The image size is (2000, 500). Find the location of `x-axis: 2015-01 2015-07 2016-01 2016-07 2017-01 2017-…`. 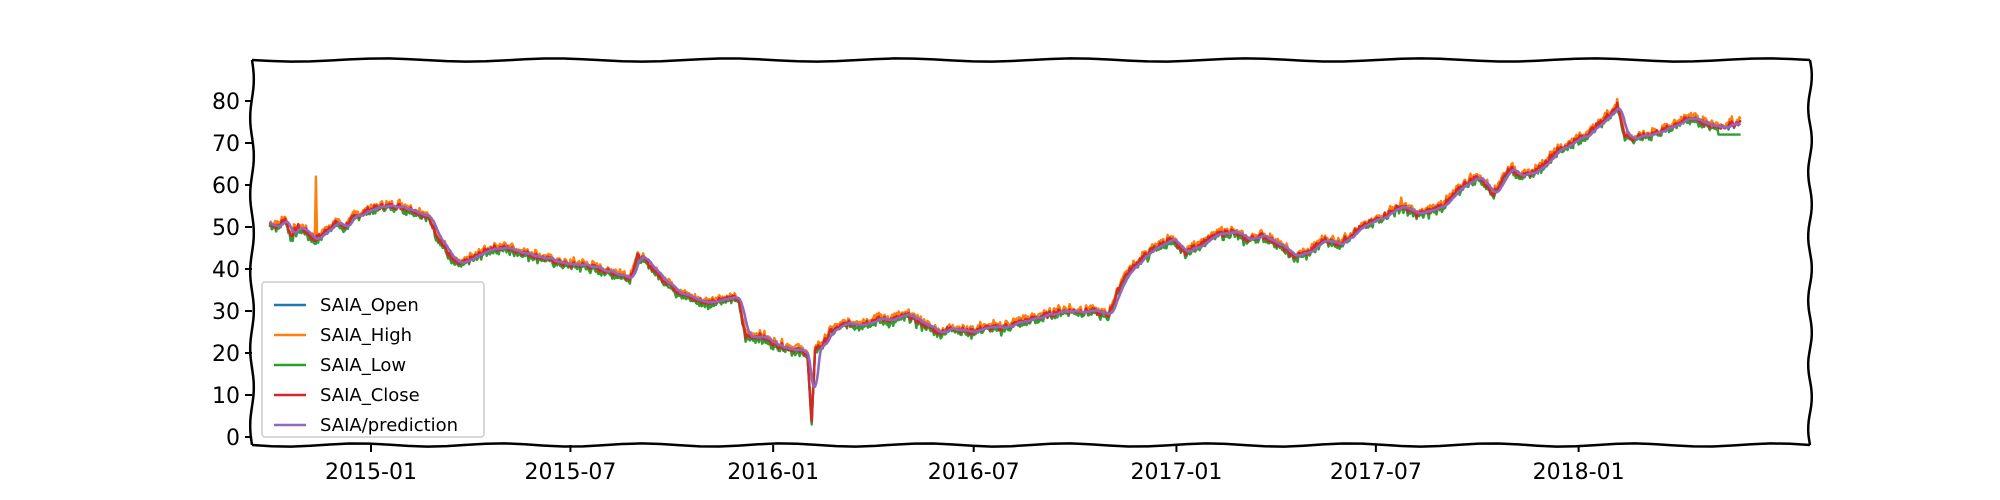

x-axis: 2015-01 2015-07 2016-01 2016-07 2017-01 2017-… is located at coordinates (975, 465).